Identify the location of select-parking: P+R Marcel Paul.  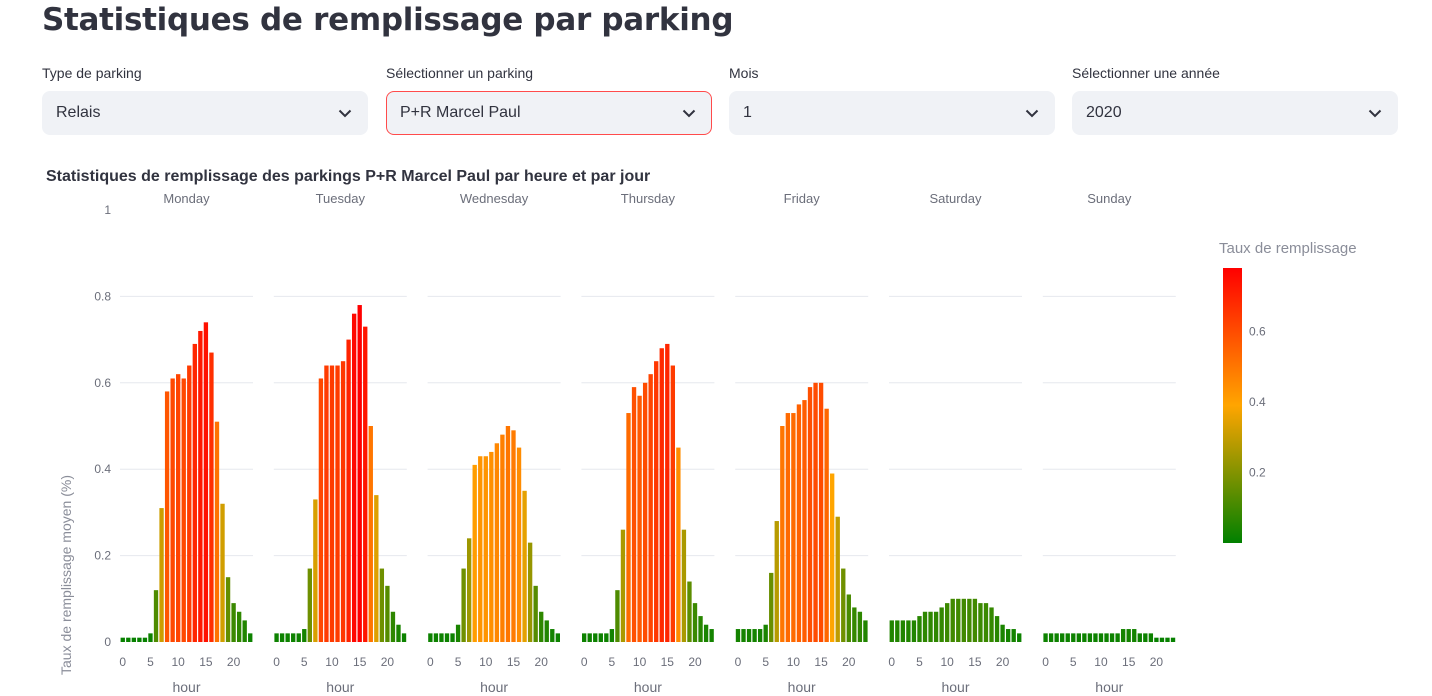
(549, 113).